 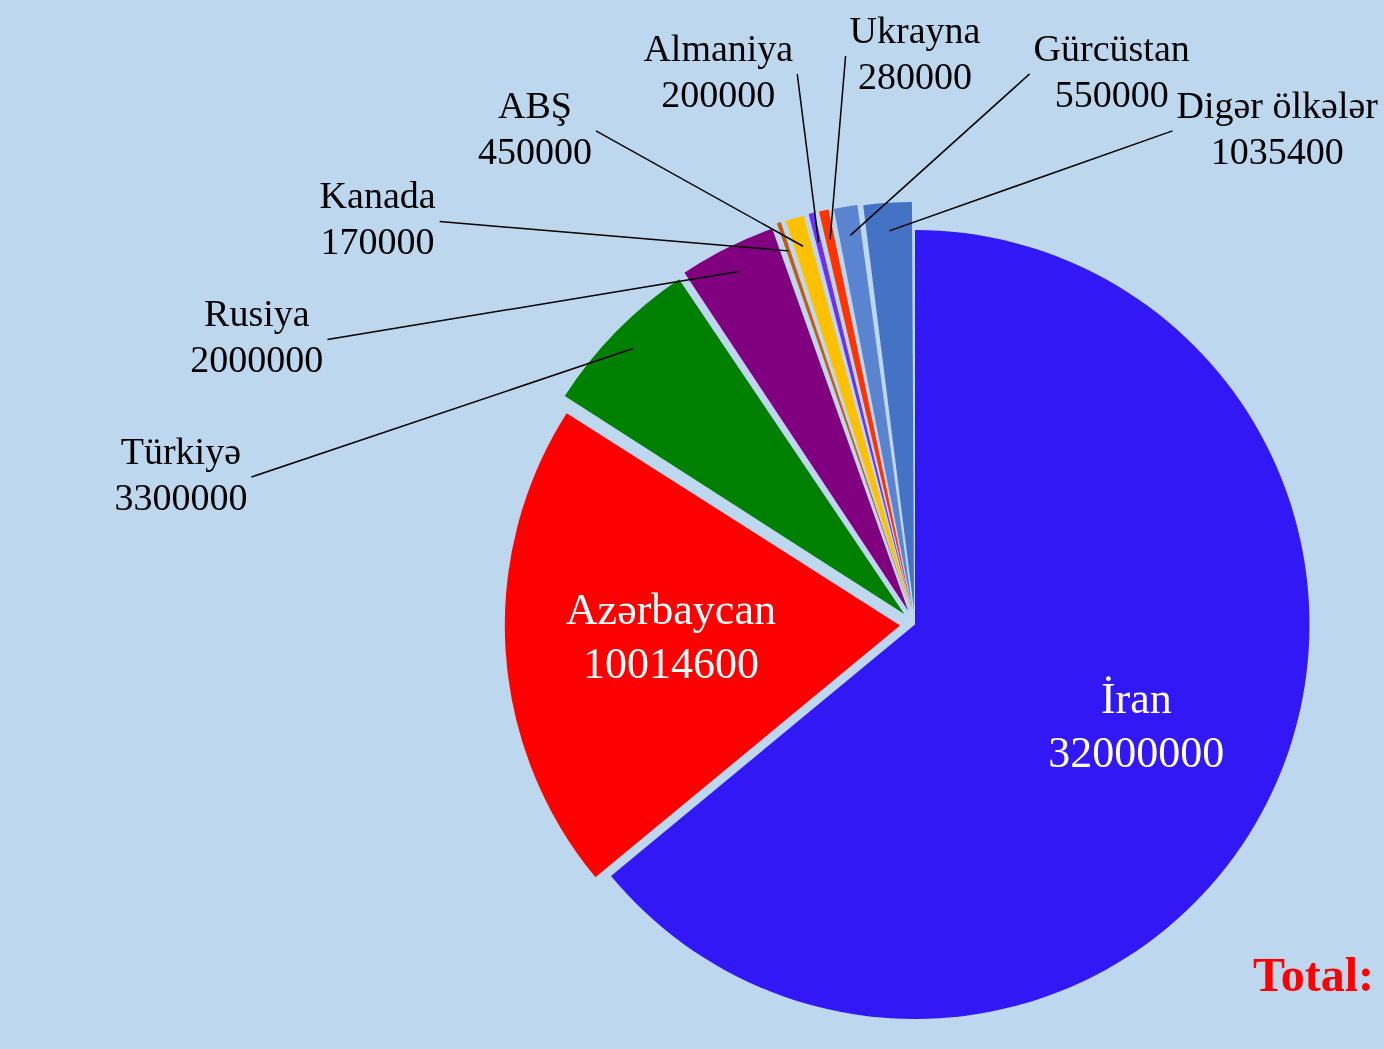 I want to click on slice-label: Kanada, so click(x=377, y=195).